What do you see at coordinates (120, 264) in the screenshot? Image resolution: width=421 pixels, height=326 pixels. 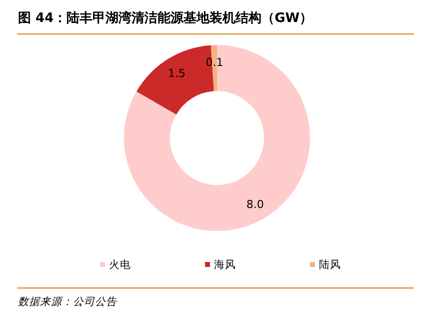 I see `legend-label: 火电` at bounding box center [120, 264].